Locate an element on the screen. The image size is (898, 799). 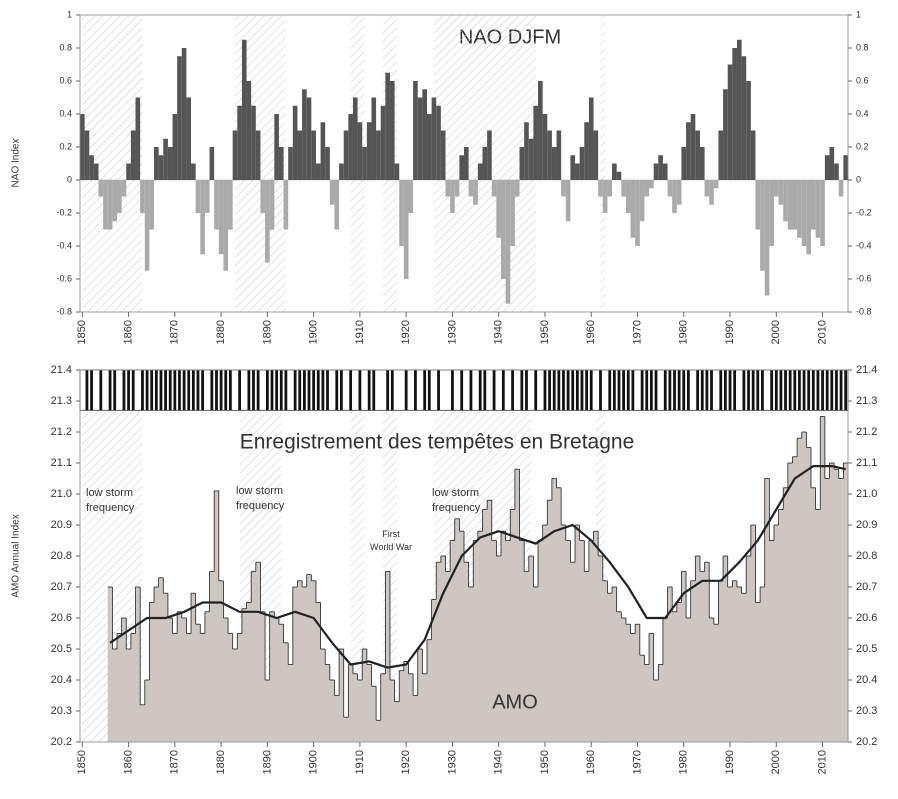
x-tick-label: 1930 is located at coordinates (452, 332).